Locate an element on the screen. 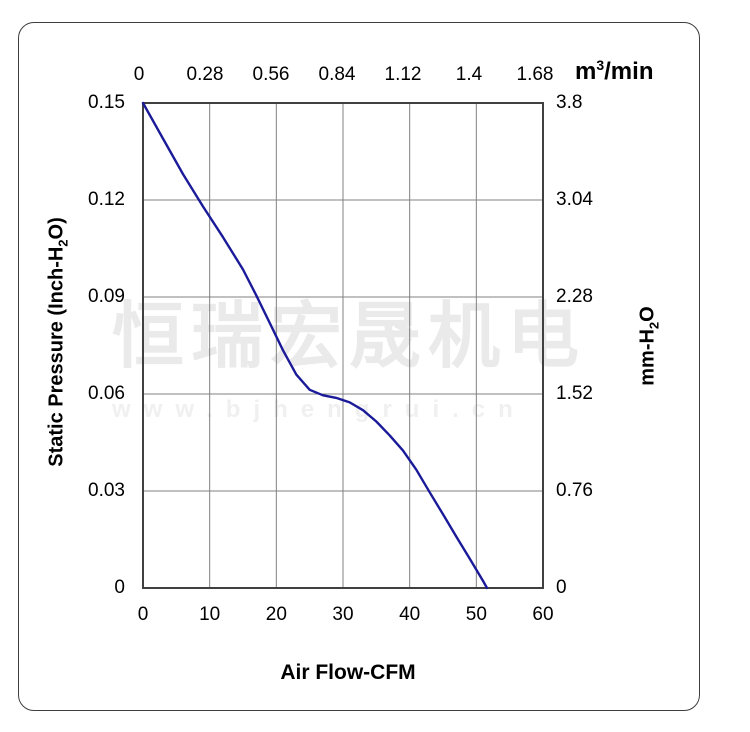 The width and height of the screenshot is (750, 732). top-axis-tick: 1.68 is located at coordinates (535, 74).